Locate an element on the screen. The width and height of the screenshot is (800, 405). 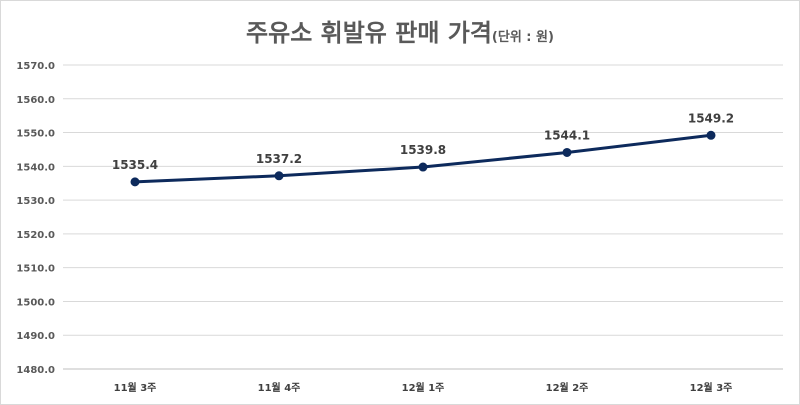
data-label: 1537.2 is located at coordinates (279, 159).